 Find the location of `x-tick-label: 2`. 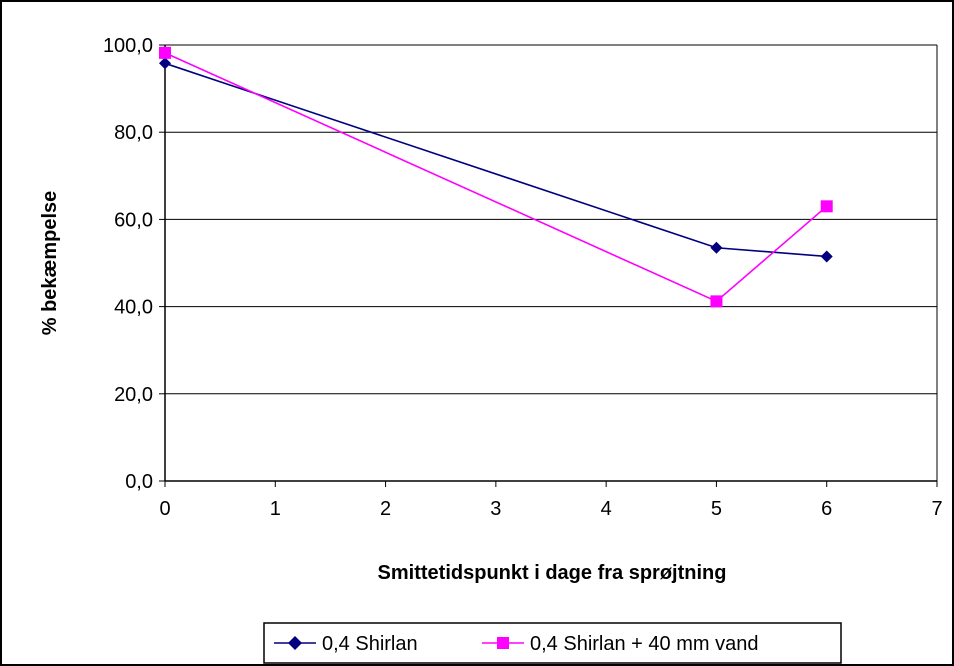

x-tick-label: 2 is located at coordinates (385, 509).